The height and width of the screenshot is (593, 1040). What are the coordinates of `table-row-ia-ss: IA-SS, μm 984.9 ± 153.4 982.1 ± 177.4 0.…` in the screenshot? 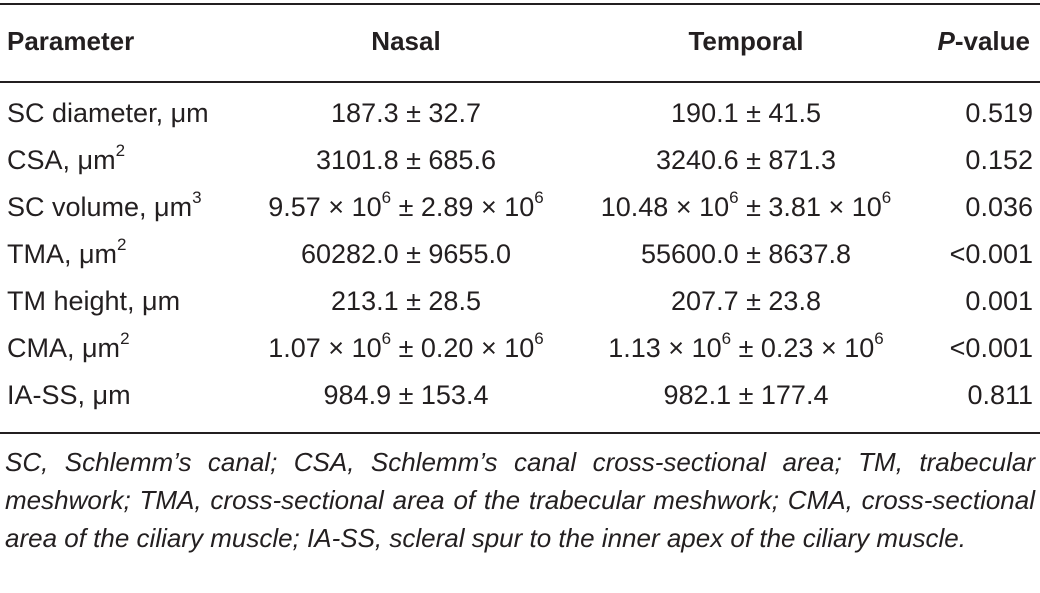 It's located at (520, 395).